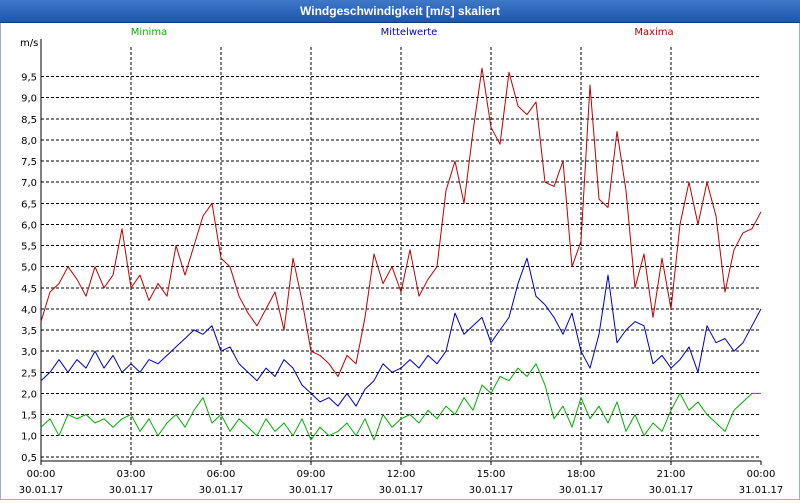 The image size is (800, 503). Describe the element at coordinates (311, 474) in the screenshot. I see `x-tick-time: 09:00` at that location.